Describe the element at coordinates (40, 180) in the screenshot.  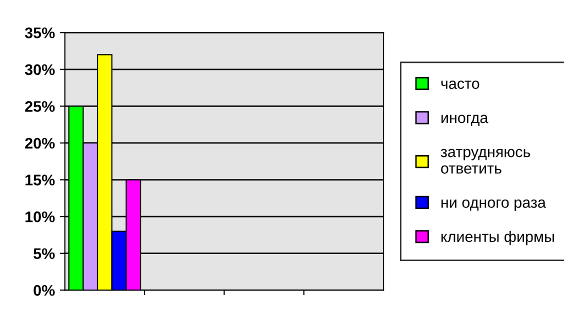
I see `y-tick-label: 15%` at that location.